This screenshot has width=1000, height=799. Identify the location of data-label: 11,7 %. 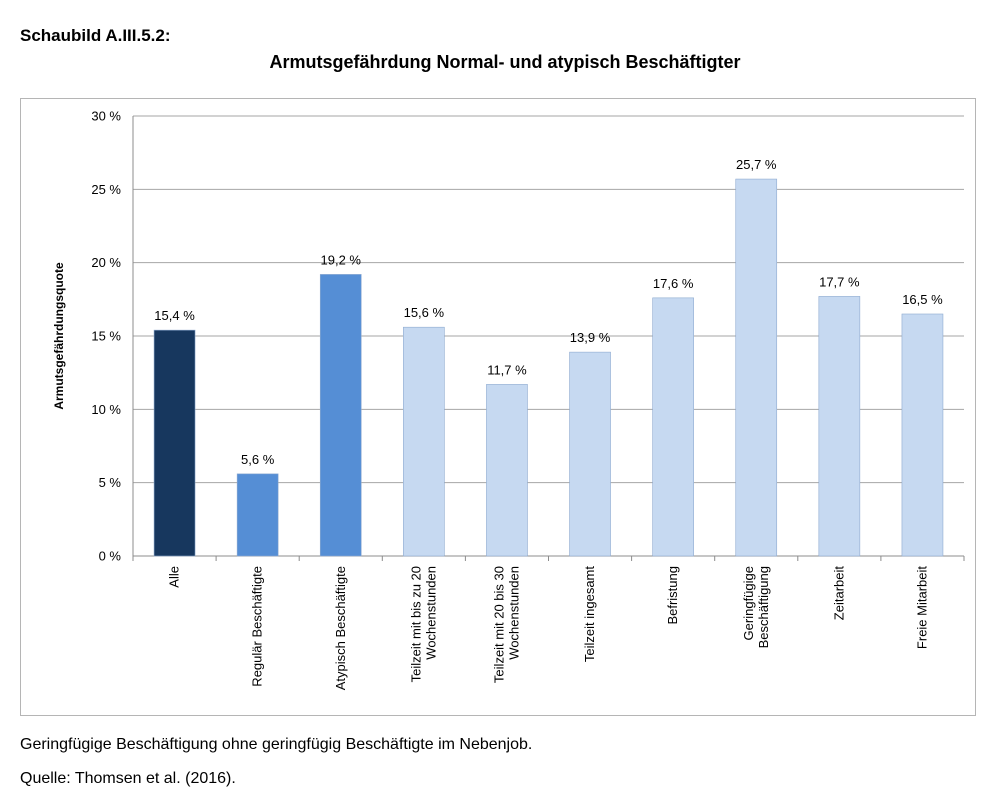
(507, 369).